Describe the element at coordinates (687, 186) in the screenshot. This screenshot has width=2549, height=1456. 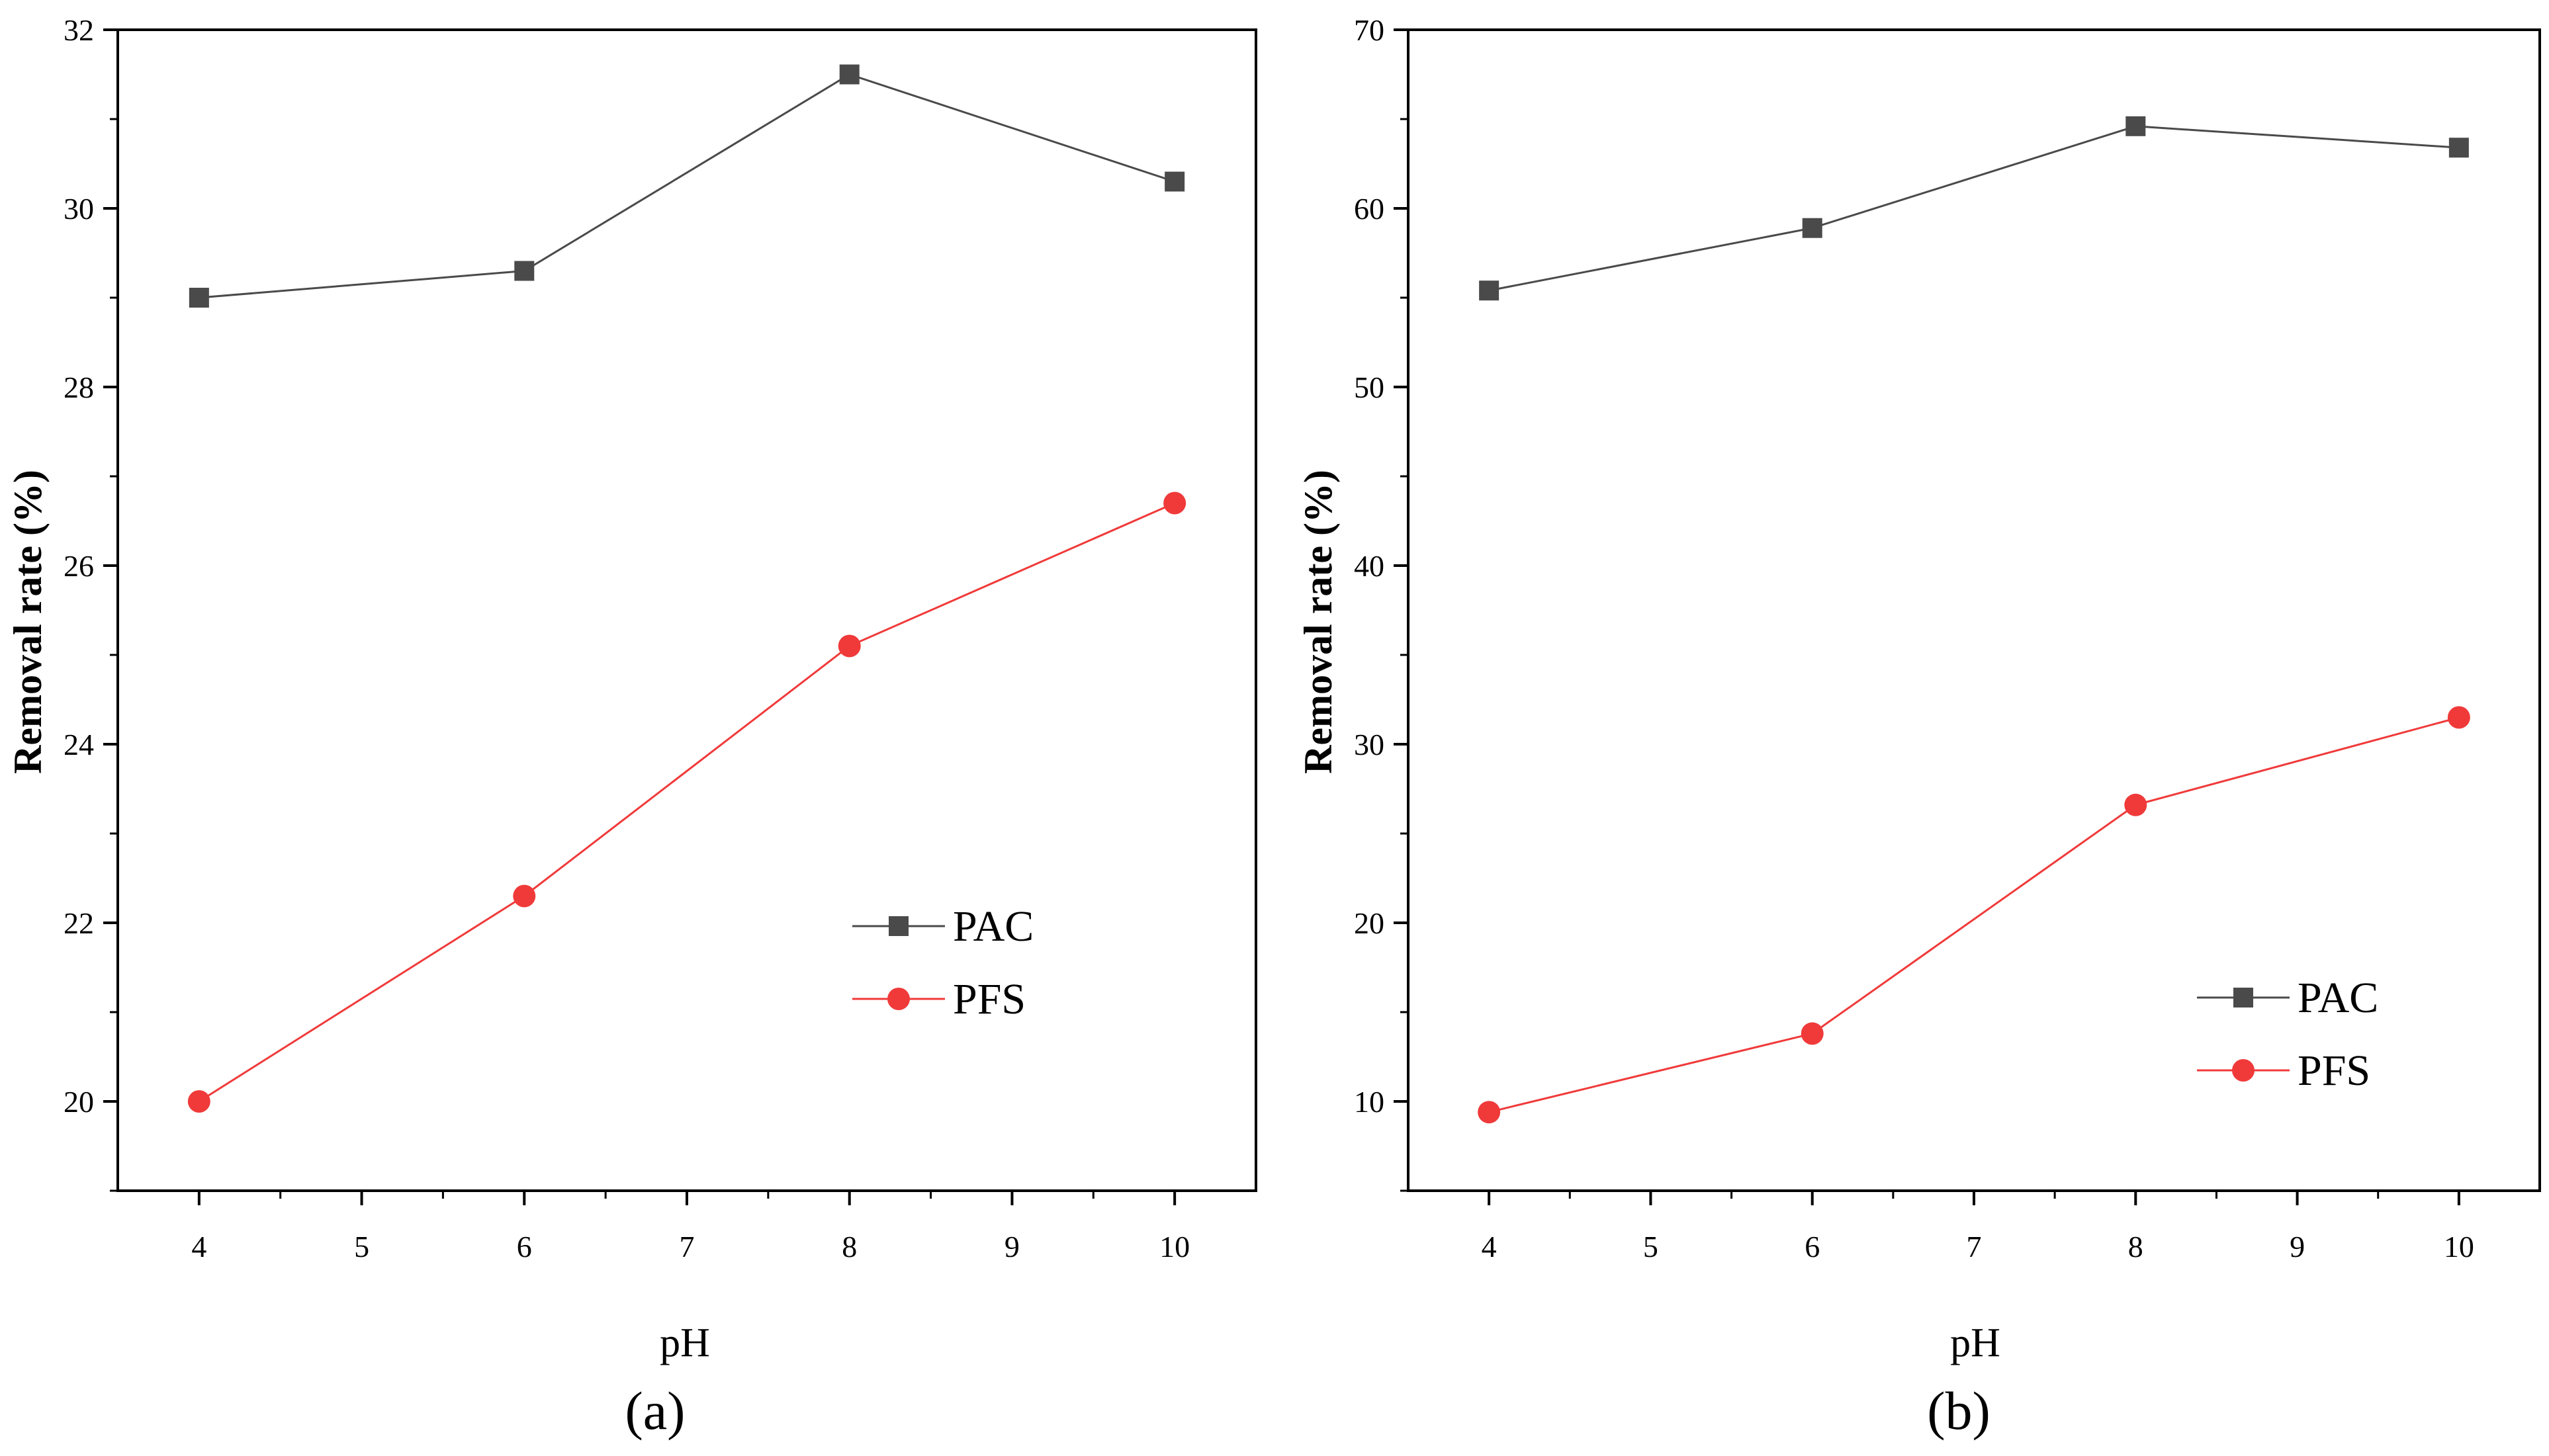
I see `series-line-pac-a` at that location.